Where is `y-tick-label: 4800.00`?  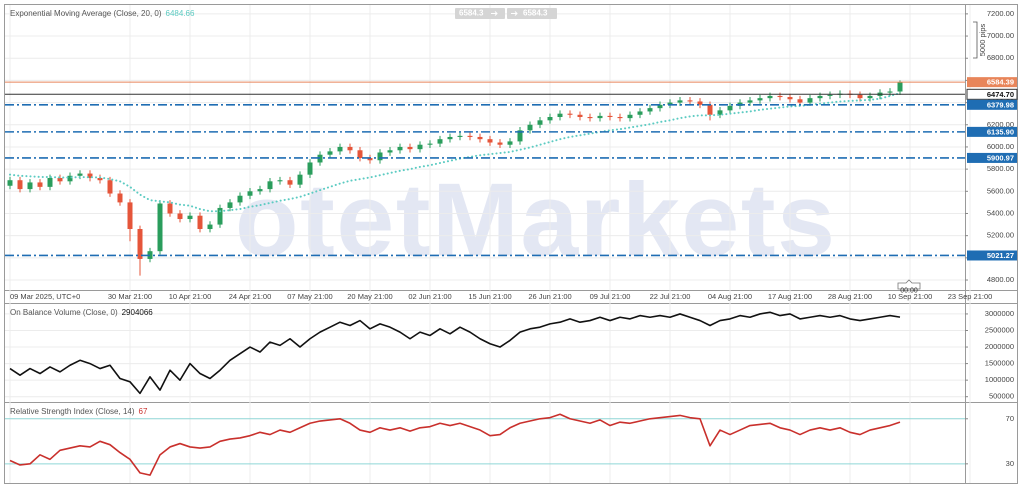
y-tick-label: 4800.00 is located at coordinates (1000, 279).